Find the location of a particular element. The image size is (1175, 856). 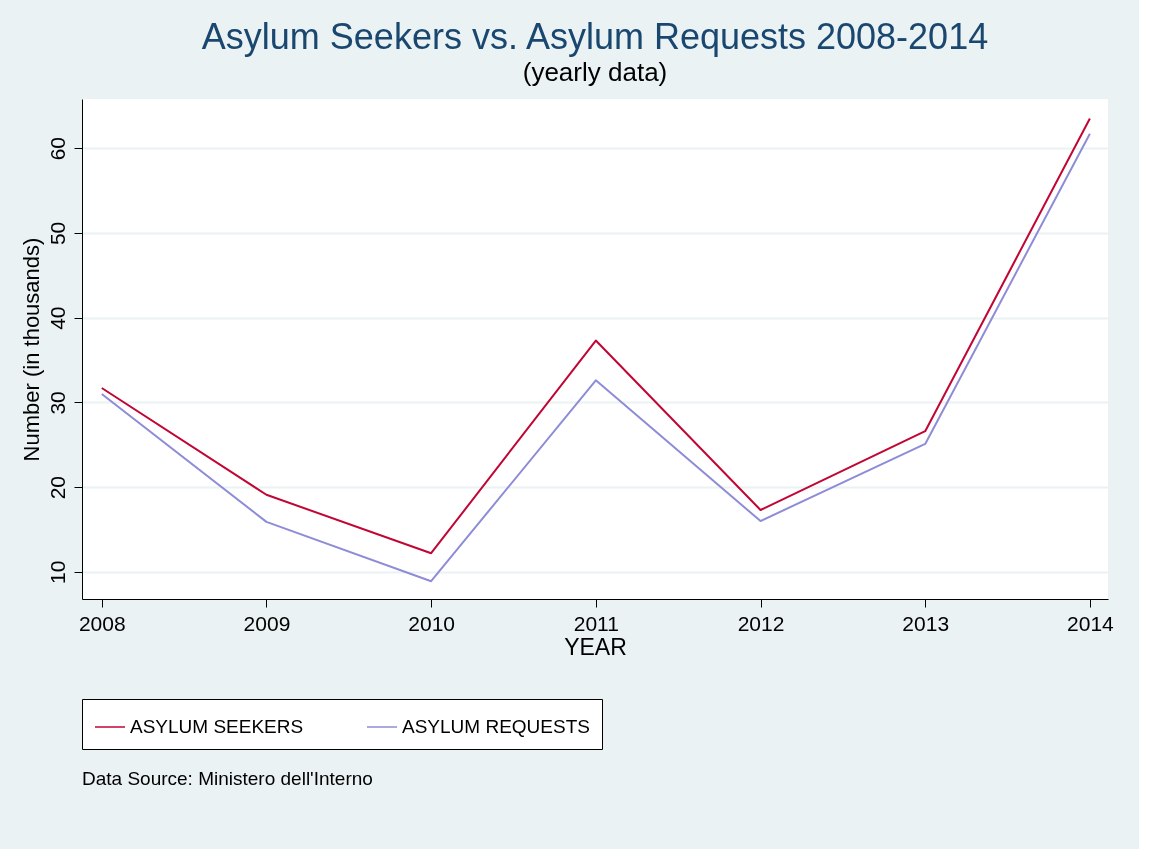

x-axis-title: YEAR is located at coordinates (595, 646).